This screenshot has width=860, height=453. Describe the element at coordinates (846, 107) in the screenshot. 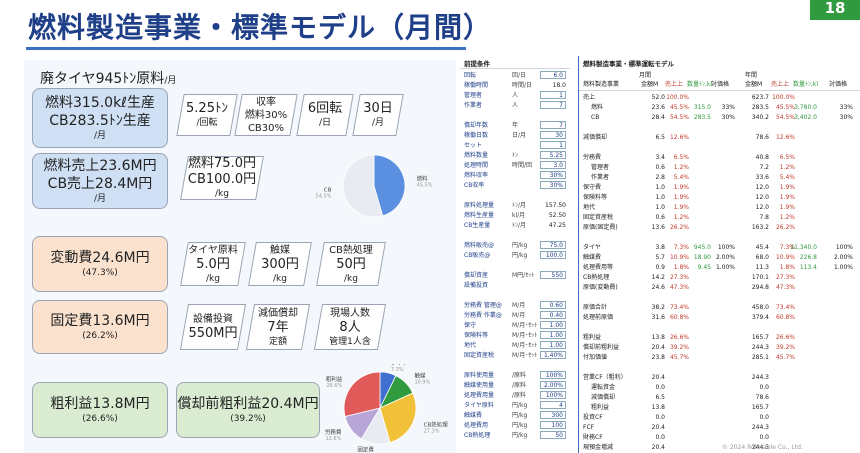

I see `operating-model-cell: 33%` at that location.